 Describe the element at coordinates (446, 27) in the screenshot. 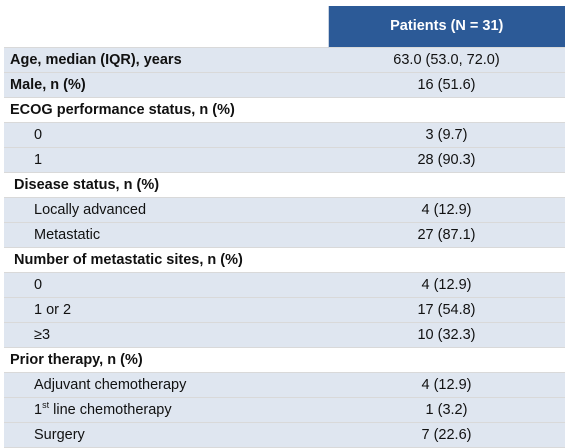

I see `column-header-patients: Patients (N = 31)` at that location.